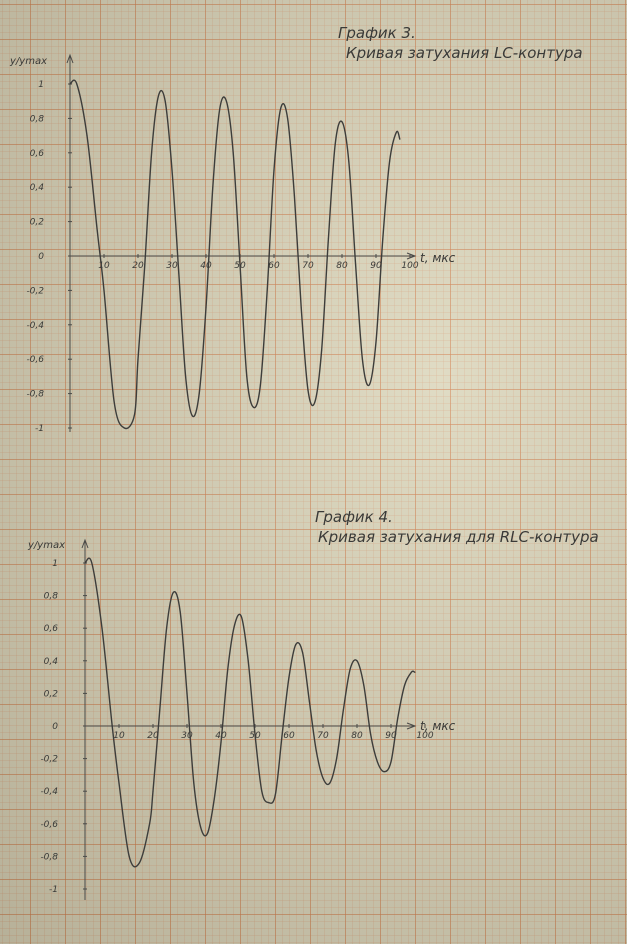 This screenshot has width=627, height=944. I want to click on x-axis-arrow, so click(411, 726).